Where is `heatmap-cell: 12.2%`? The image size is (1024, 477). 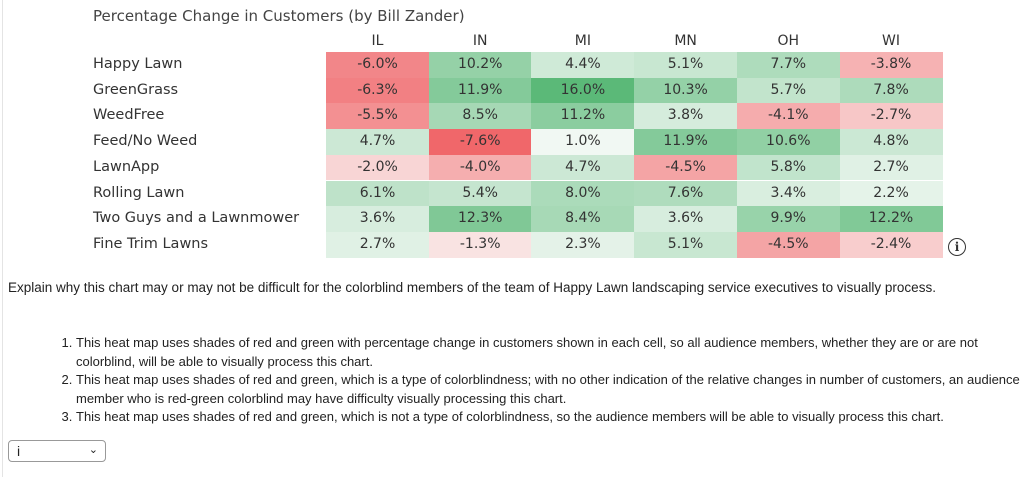
heatmap-cell: 12.2% is located at coordinates (891, 219).